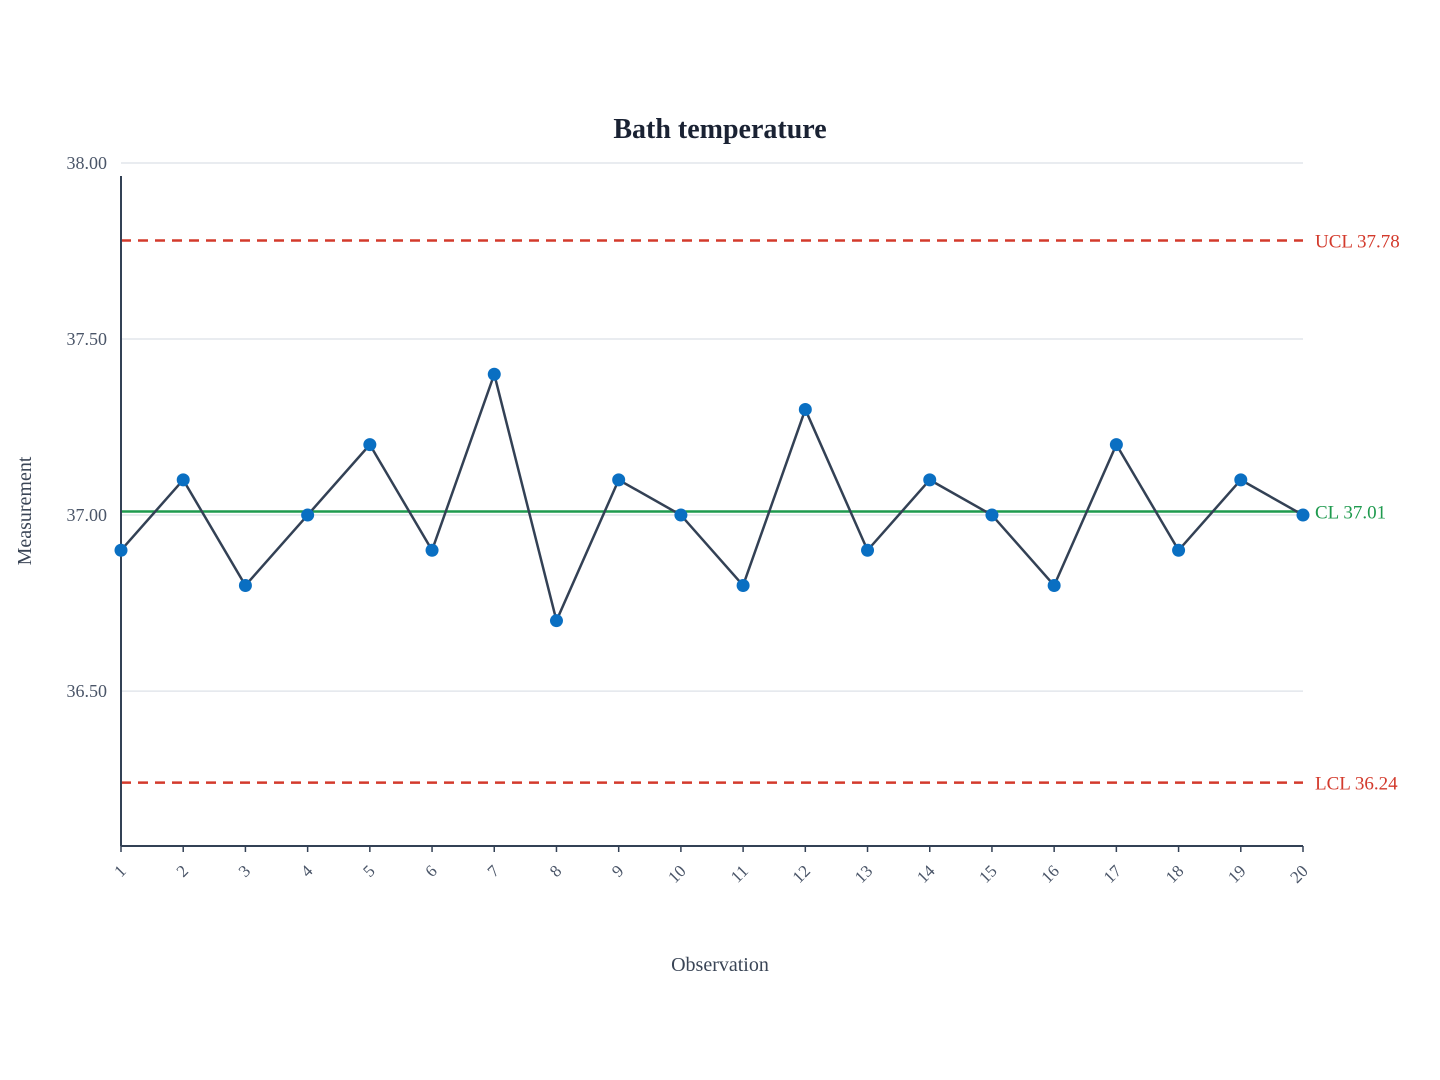  I want to click on x-tick-labels: 1 2 3 4 5 6 7 8 9 10 11 12 13 14 15 16 17 18 19 20, so click(711, 866).